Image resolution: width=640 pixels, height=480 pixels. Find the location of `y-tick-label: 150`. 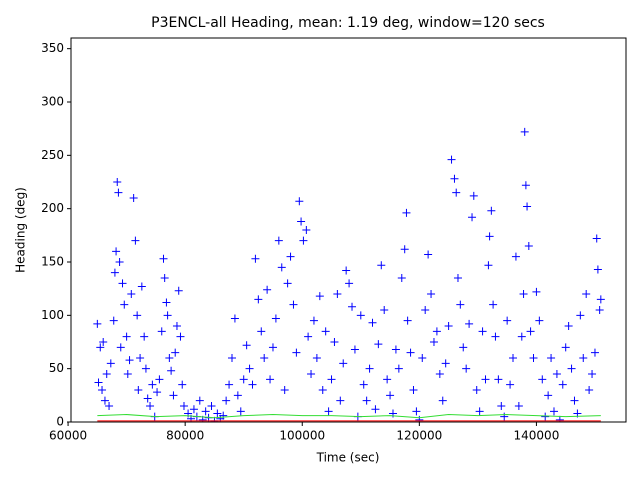

y-tick-label: 150 is located at coordinates (52, 262).